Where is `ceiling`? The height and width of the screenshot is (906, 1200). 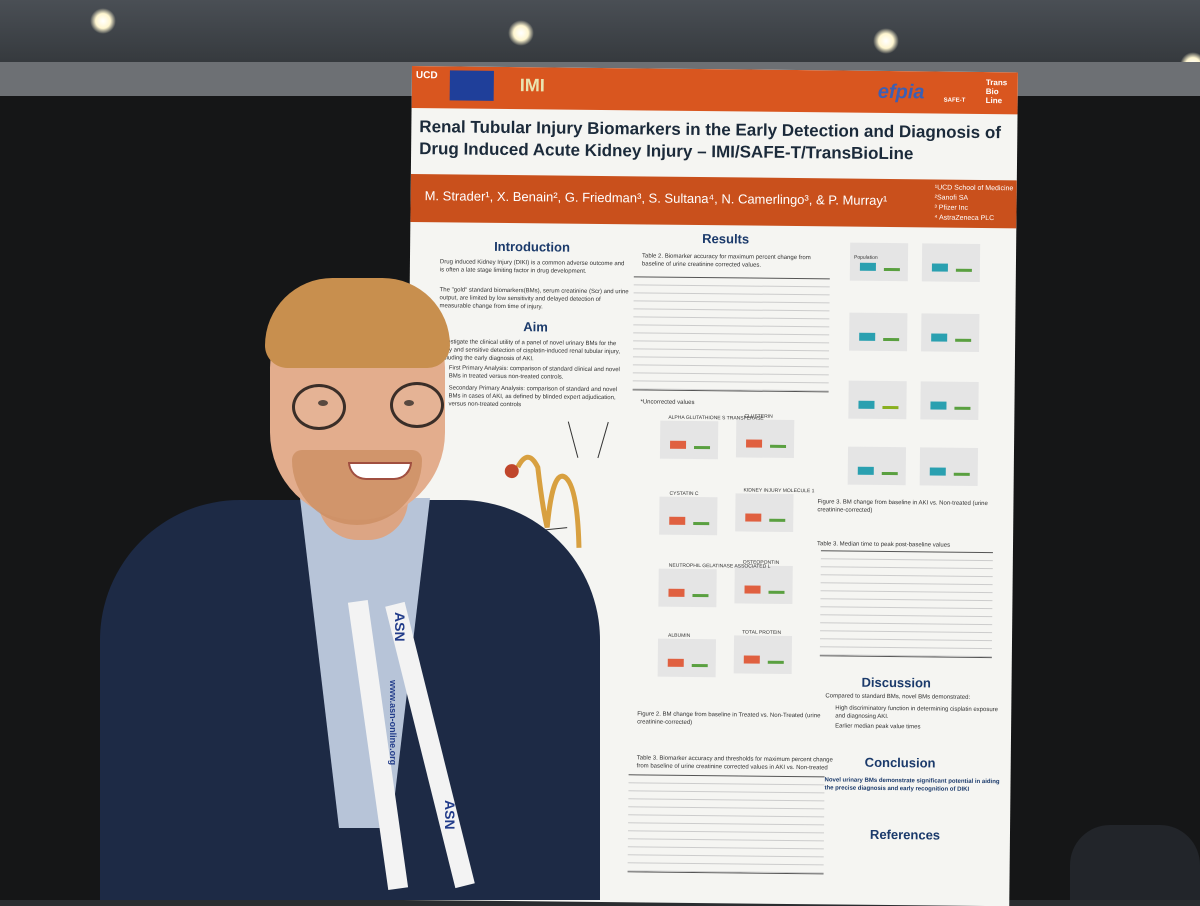
ceiling is located at coordinates (600, 39).